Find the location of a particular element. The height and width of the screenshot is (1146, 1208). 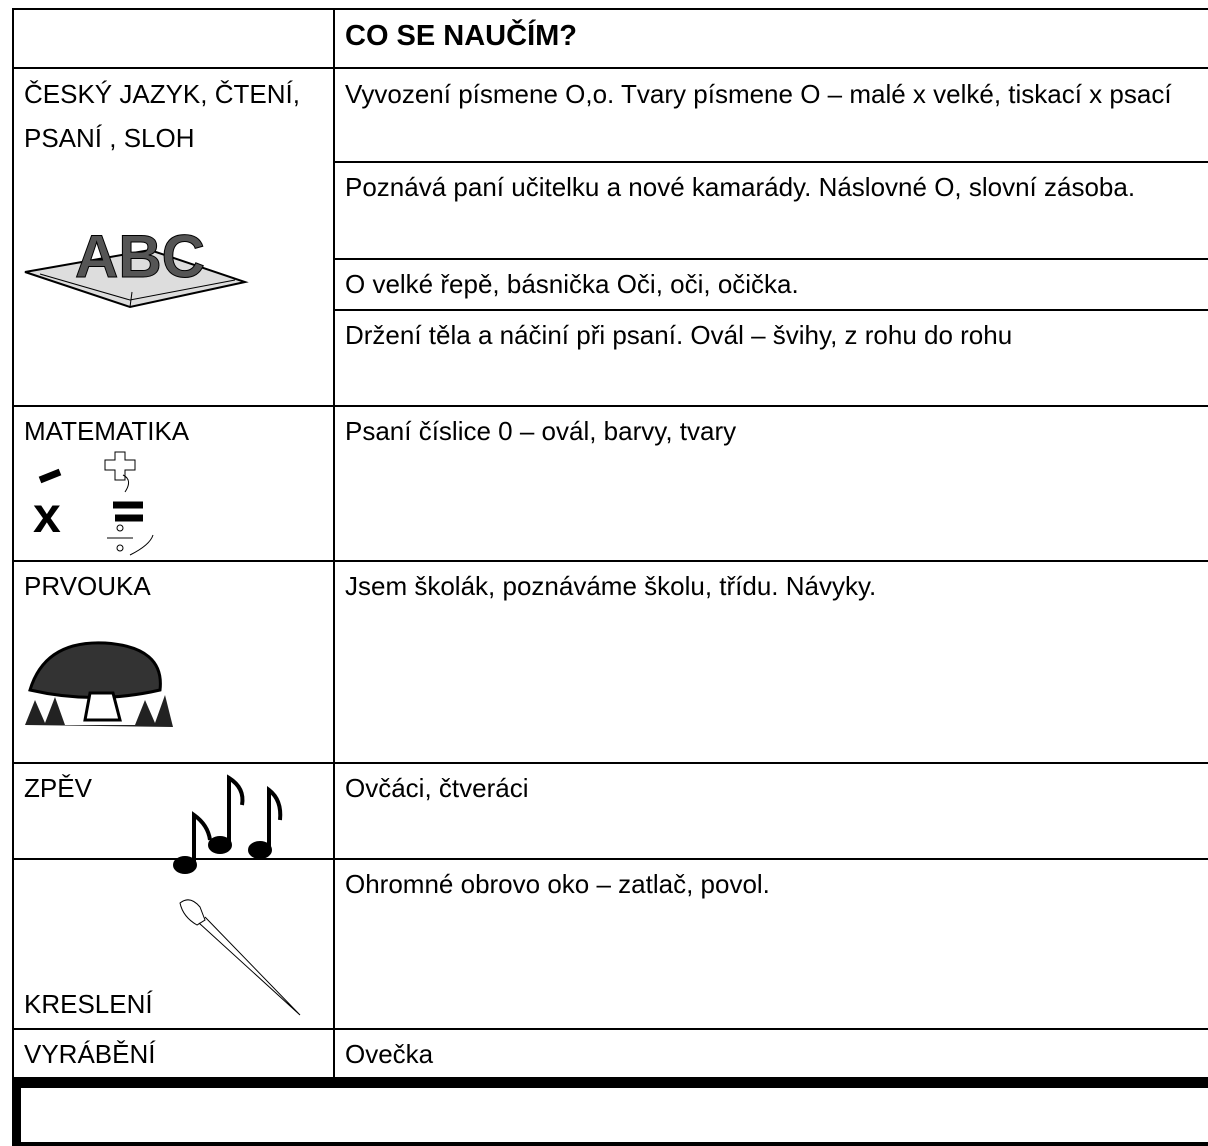

brush-icon is located at coordinates (240, 957).